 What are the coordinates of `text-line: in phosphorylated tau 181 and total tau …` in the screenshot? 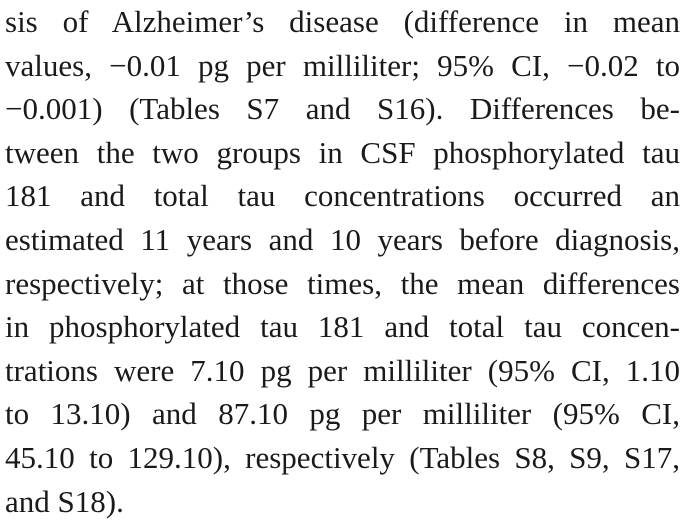 It's located at (342, 327).